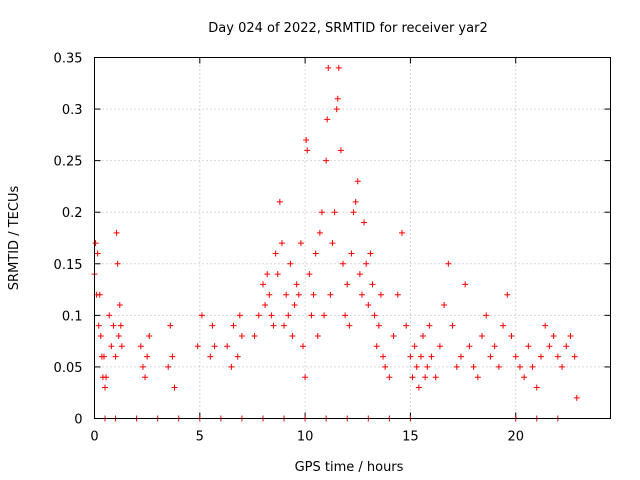 The image size is (640, 480). What do you see at coordinates (305, 437) in the screenshot?
I see `x-tick-label: 10` at bounding box center [305, 437].